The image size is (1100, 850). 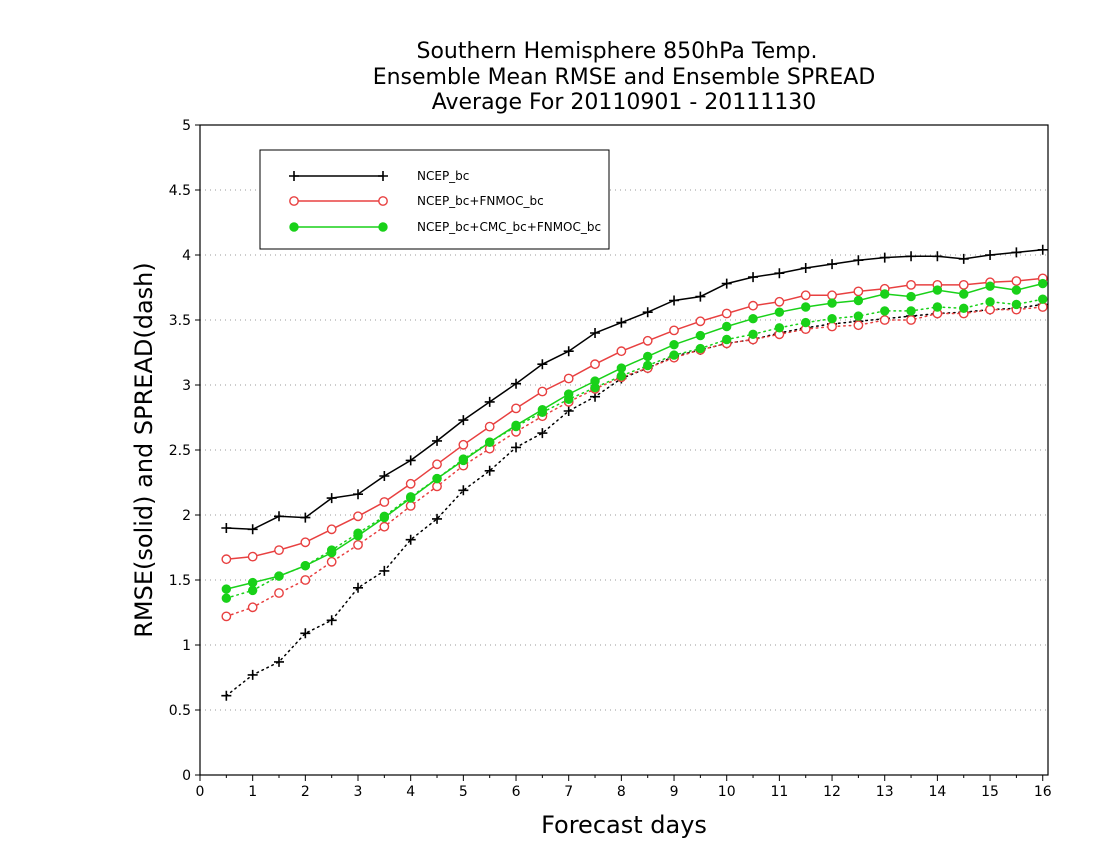 I want to click on legend-label: NCEP_bc, so click(x=443, y=176).